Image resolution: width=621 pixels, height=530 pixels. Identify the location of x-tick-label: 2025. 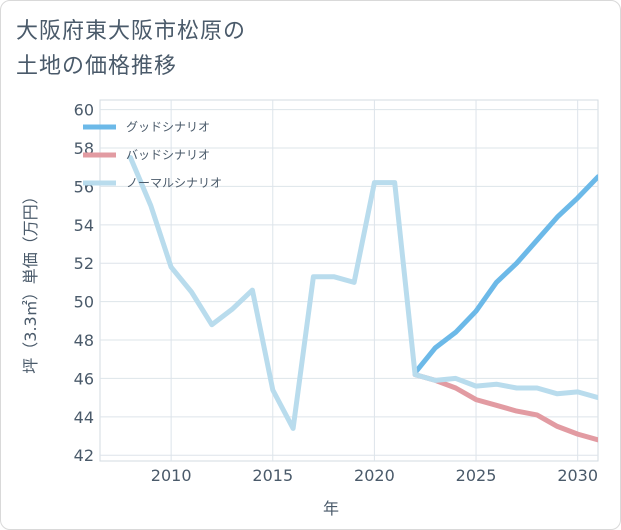
(476, 475).